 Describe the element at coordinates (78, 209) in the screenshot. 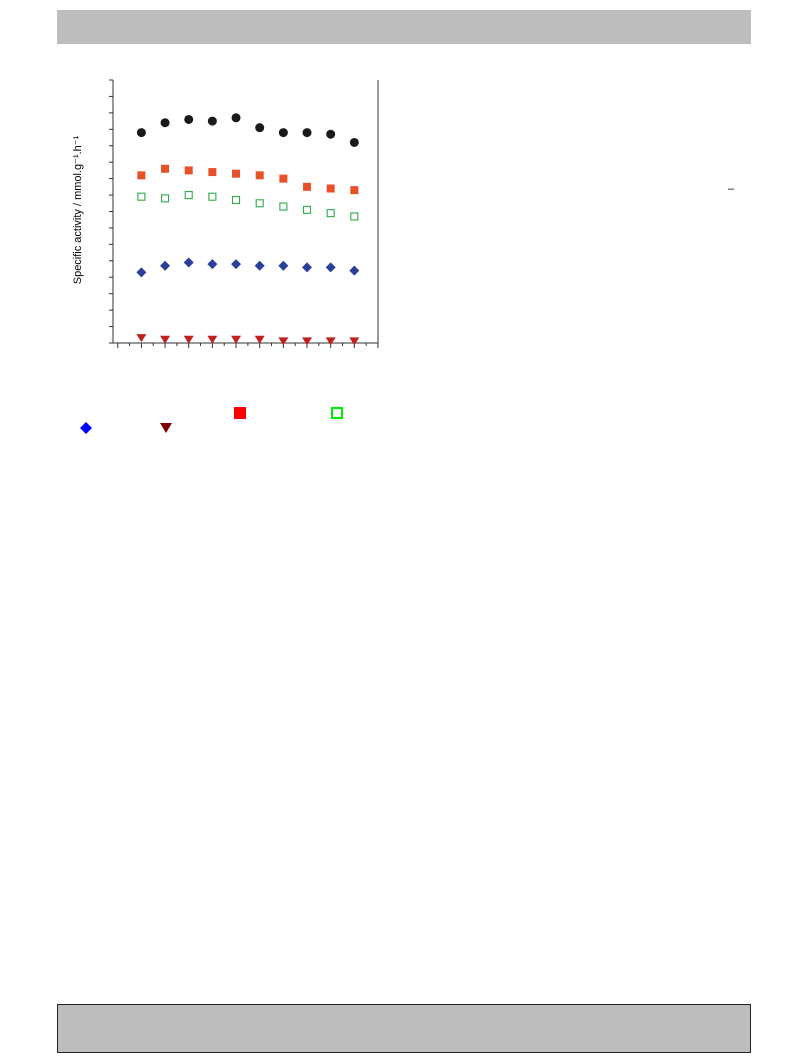

I see `y-axis-label: Specific activity / mmol.g⁻¹.h⁻¹` at that location.